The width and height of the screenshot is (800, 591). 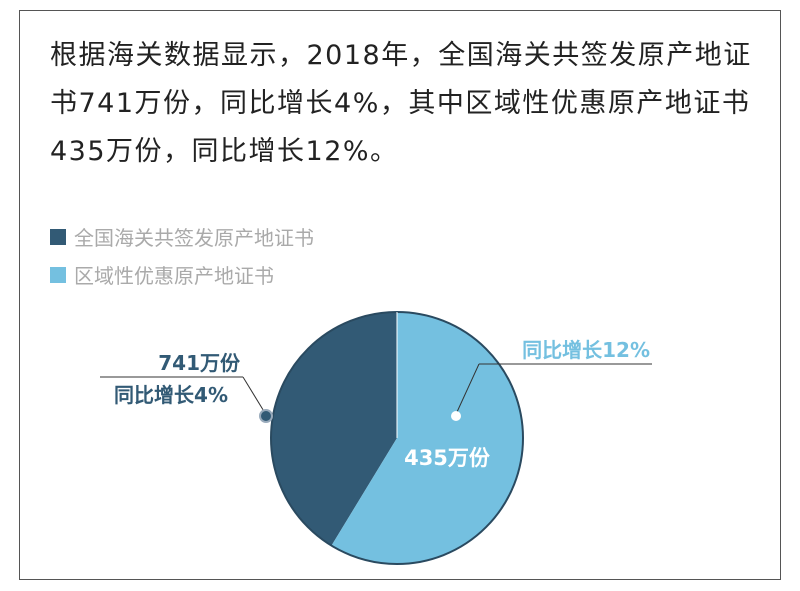 I want to click on label-preferential-value: 435万份, so click(x=447, y=458).